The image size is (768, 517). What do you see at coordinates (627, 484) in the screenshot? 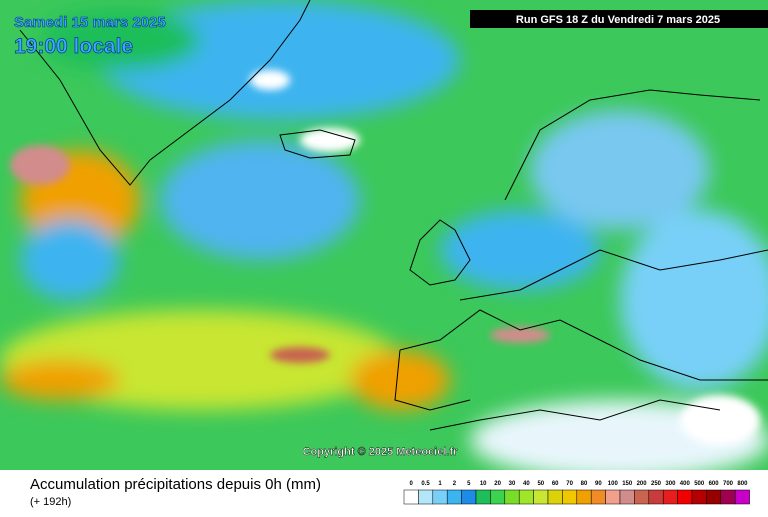
I see `scale-label: 150` at bounding box center [627, 484].